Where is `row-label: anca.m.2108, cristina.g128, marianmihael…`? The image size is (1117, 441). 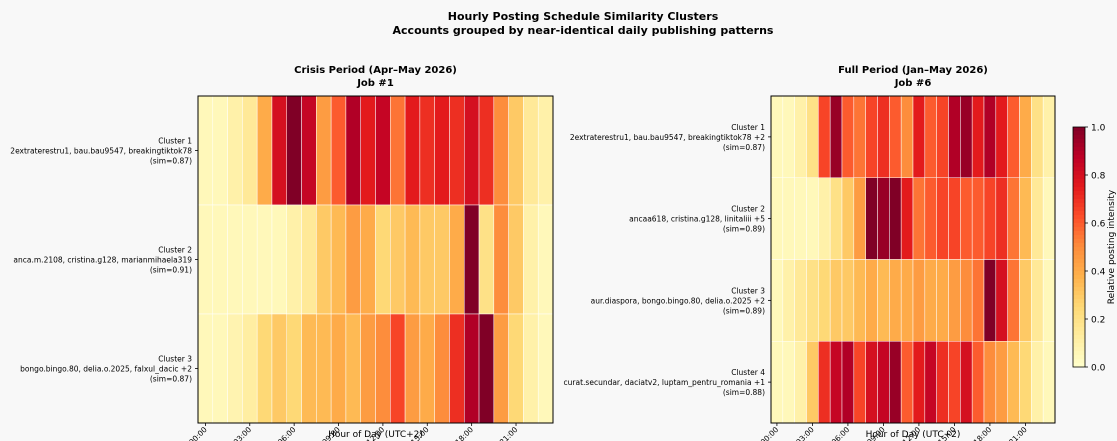 row-label: anca.m.2108, cristina.g128, marianmihael… is located at coordinates (102, 260).